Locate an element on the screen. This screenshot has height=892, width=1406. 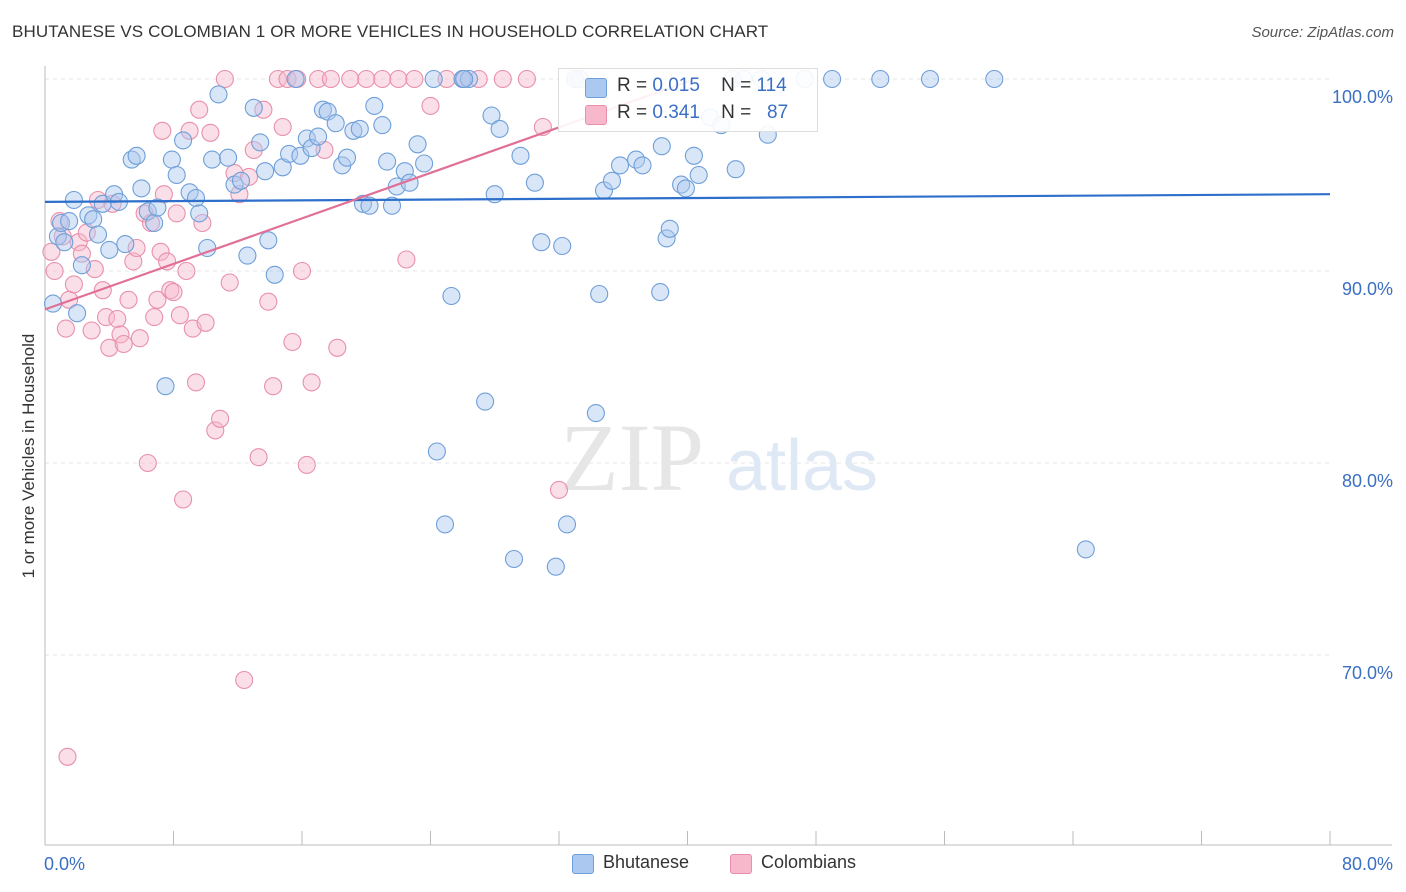
legend-n-value: 87 is located at coordinates (778, 112).